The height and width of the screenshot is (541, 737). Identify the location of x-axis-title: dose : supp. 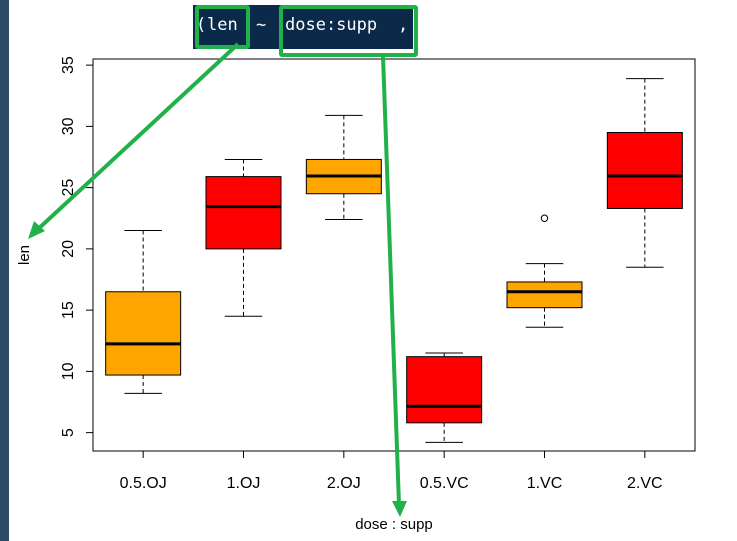
(394, 524).